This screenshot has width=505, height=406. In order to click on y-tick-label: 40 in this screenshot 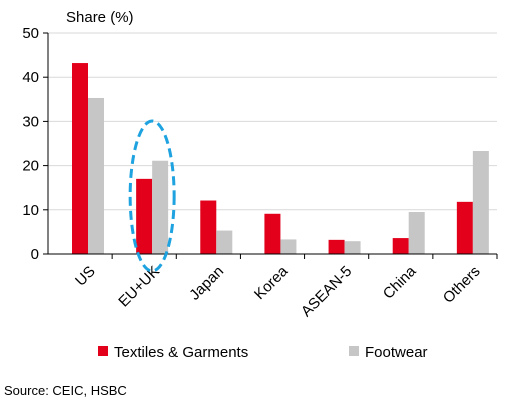, I will do `click(30, 77)`.